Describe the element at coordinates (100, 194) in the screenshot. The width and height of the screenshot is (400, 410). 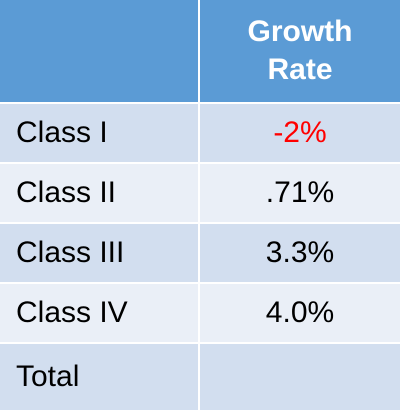
I see `row-label: Class II` at that location.